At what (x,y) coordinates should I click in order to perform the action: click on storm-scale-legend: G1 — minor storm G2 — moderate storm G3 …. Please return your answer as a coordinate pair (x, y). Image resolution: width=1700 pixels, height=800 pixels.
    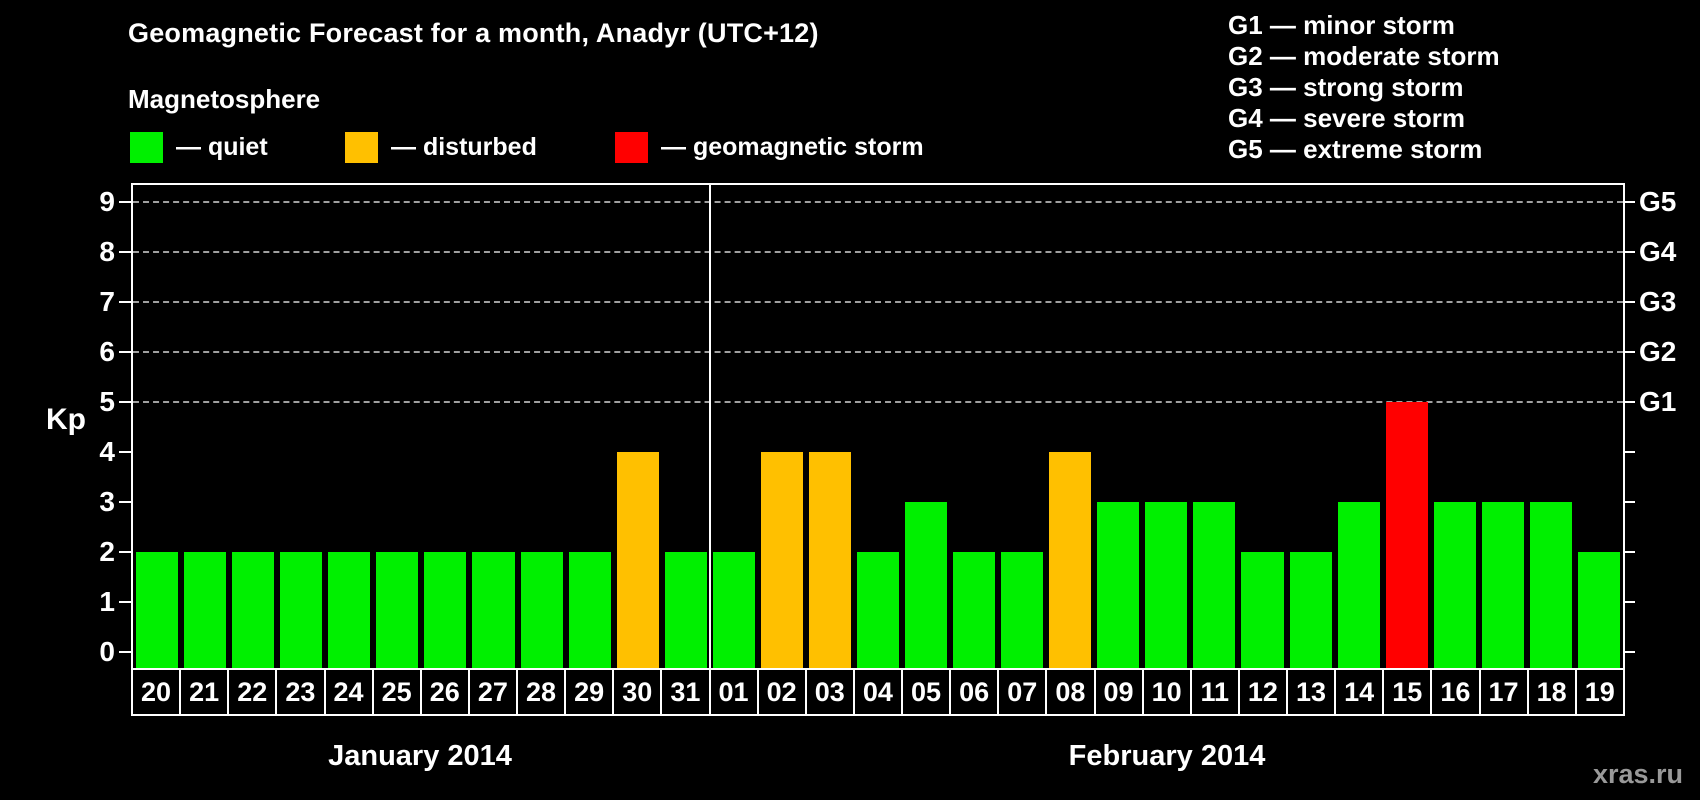
    Looking at the image, I should click on (1364, 87).